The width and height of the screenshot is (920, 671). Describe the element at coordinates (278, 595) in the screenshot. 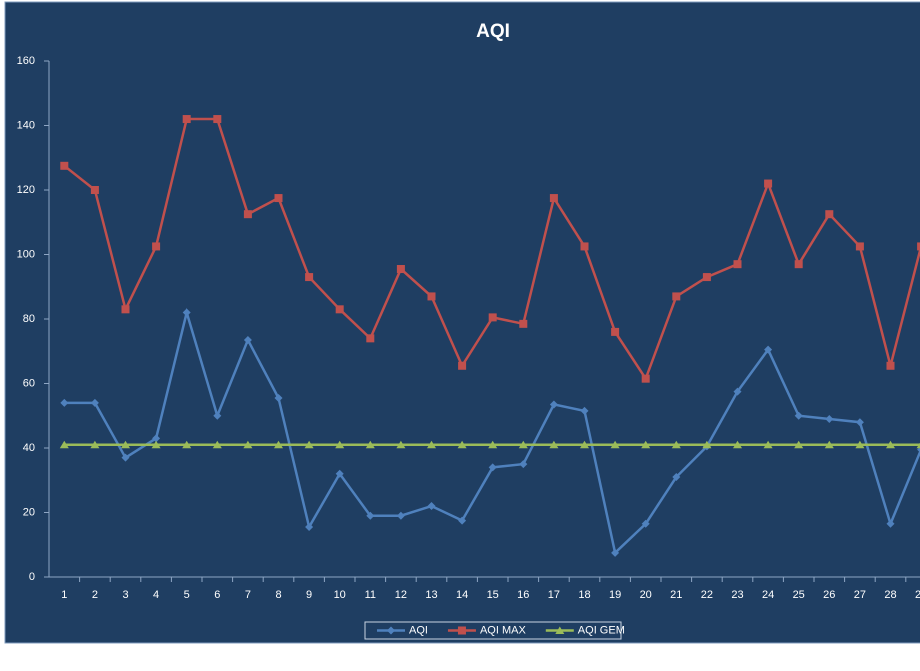

I see `x-tick-label: 8` at that location.